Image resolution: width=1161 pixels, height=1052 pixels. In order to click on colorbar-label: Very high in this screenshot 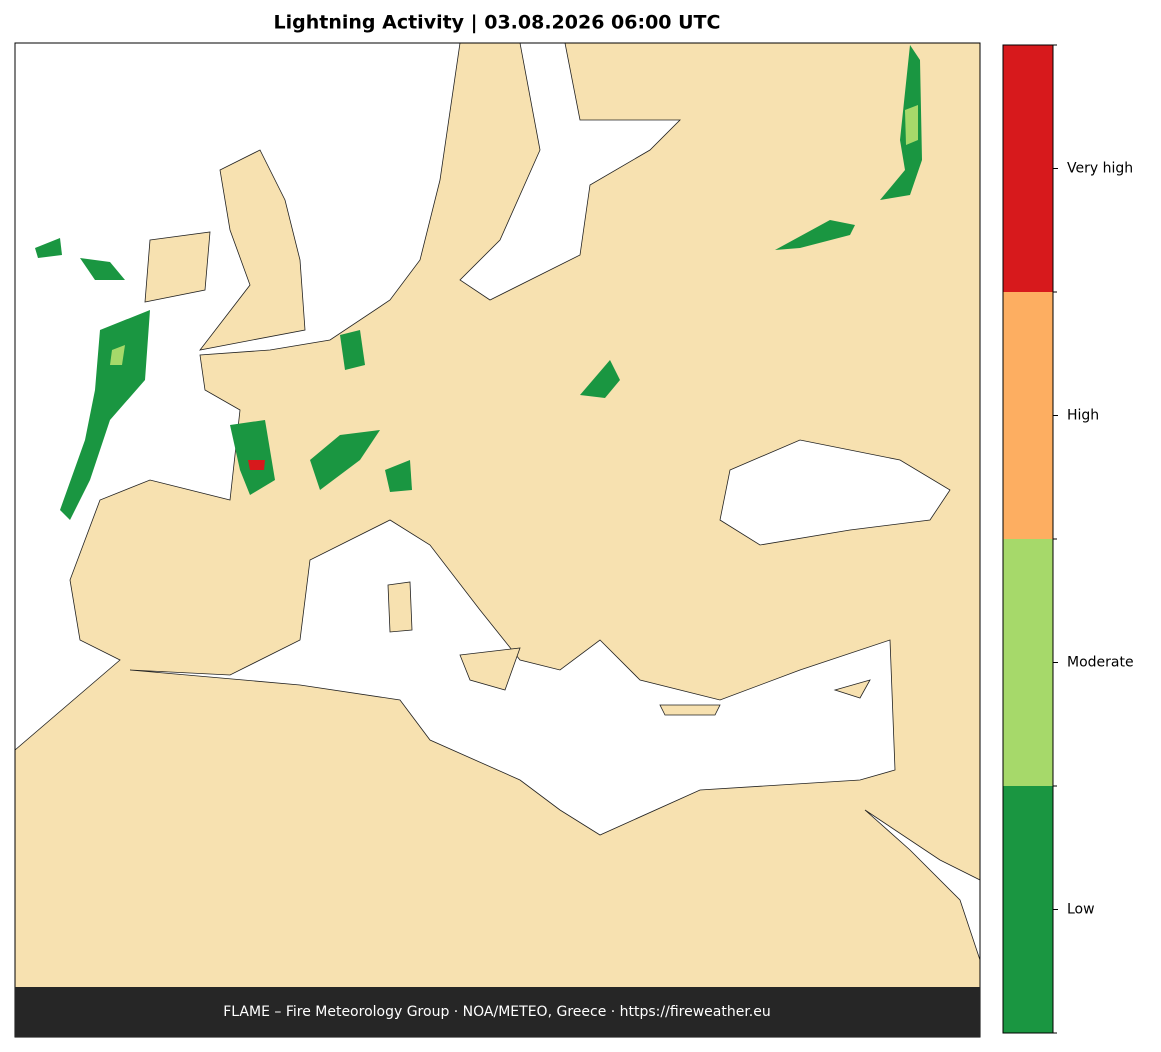, I will do `click(1100, 169)`.